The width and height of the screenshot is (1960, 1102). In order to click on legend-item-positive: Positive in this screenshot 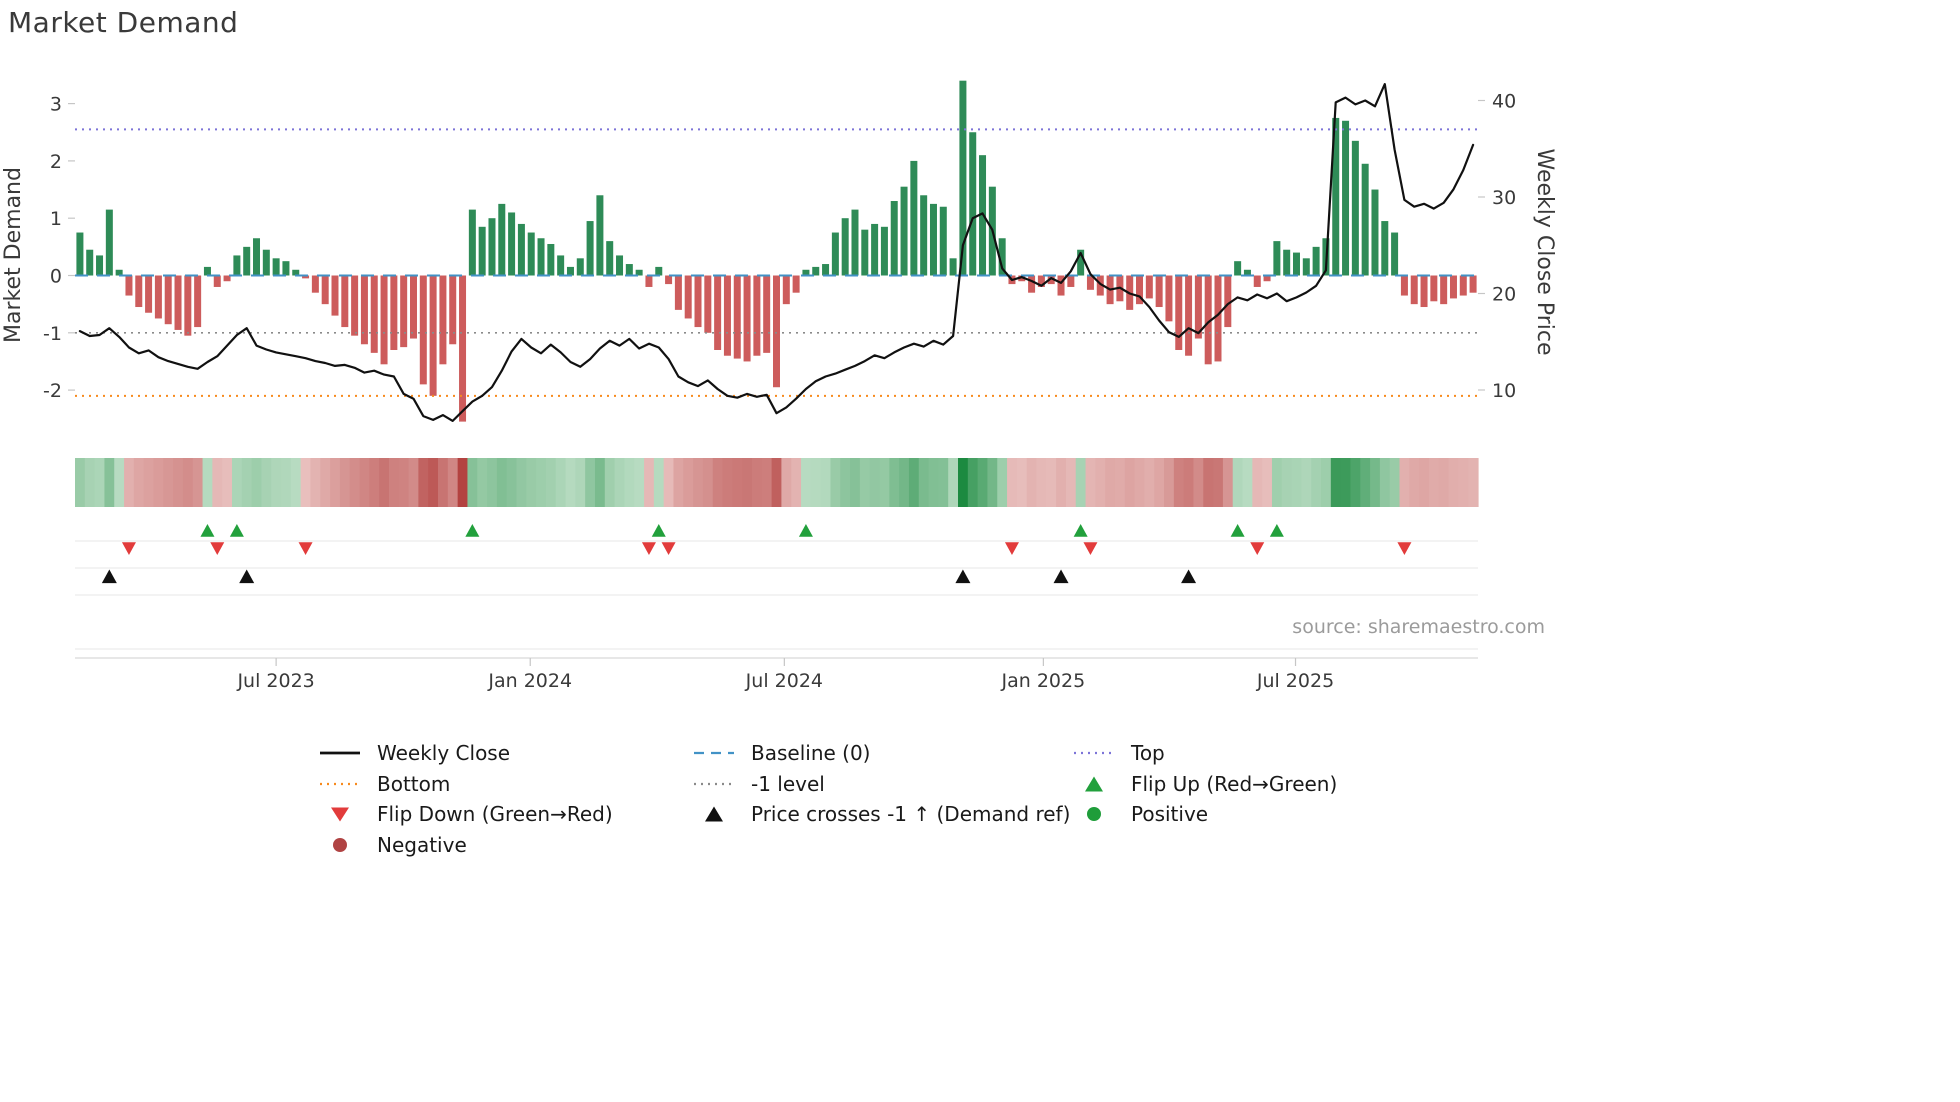, I will do `click(1140, 814)`.